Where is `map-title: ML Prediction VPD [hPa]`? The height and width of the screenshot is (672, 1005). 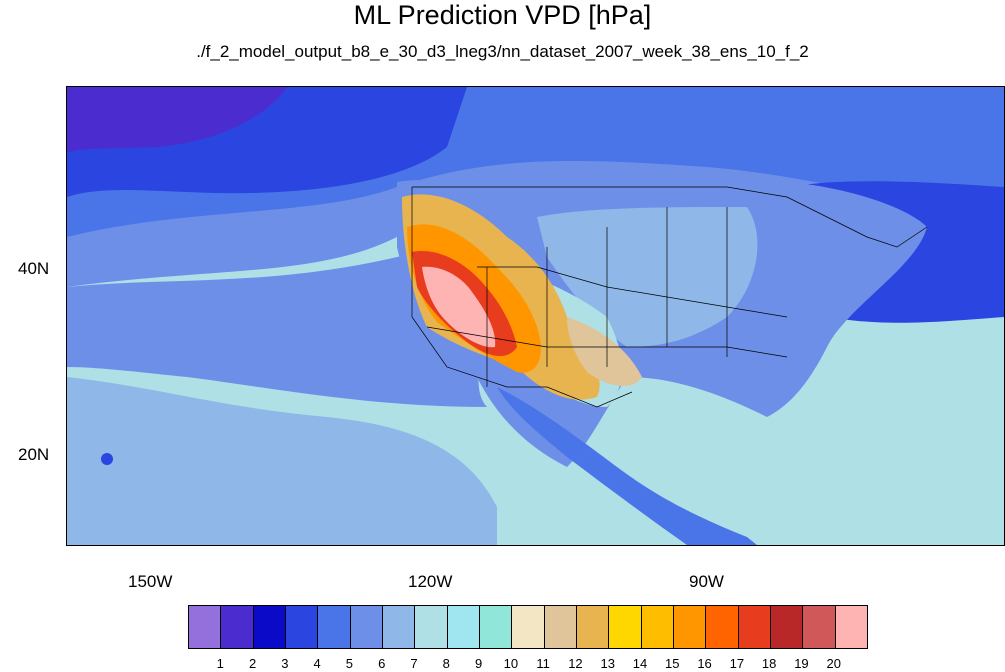 map-title: ML Prediction VPD [hPa] is located at coordinates (502, 15).